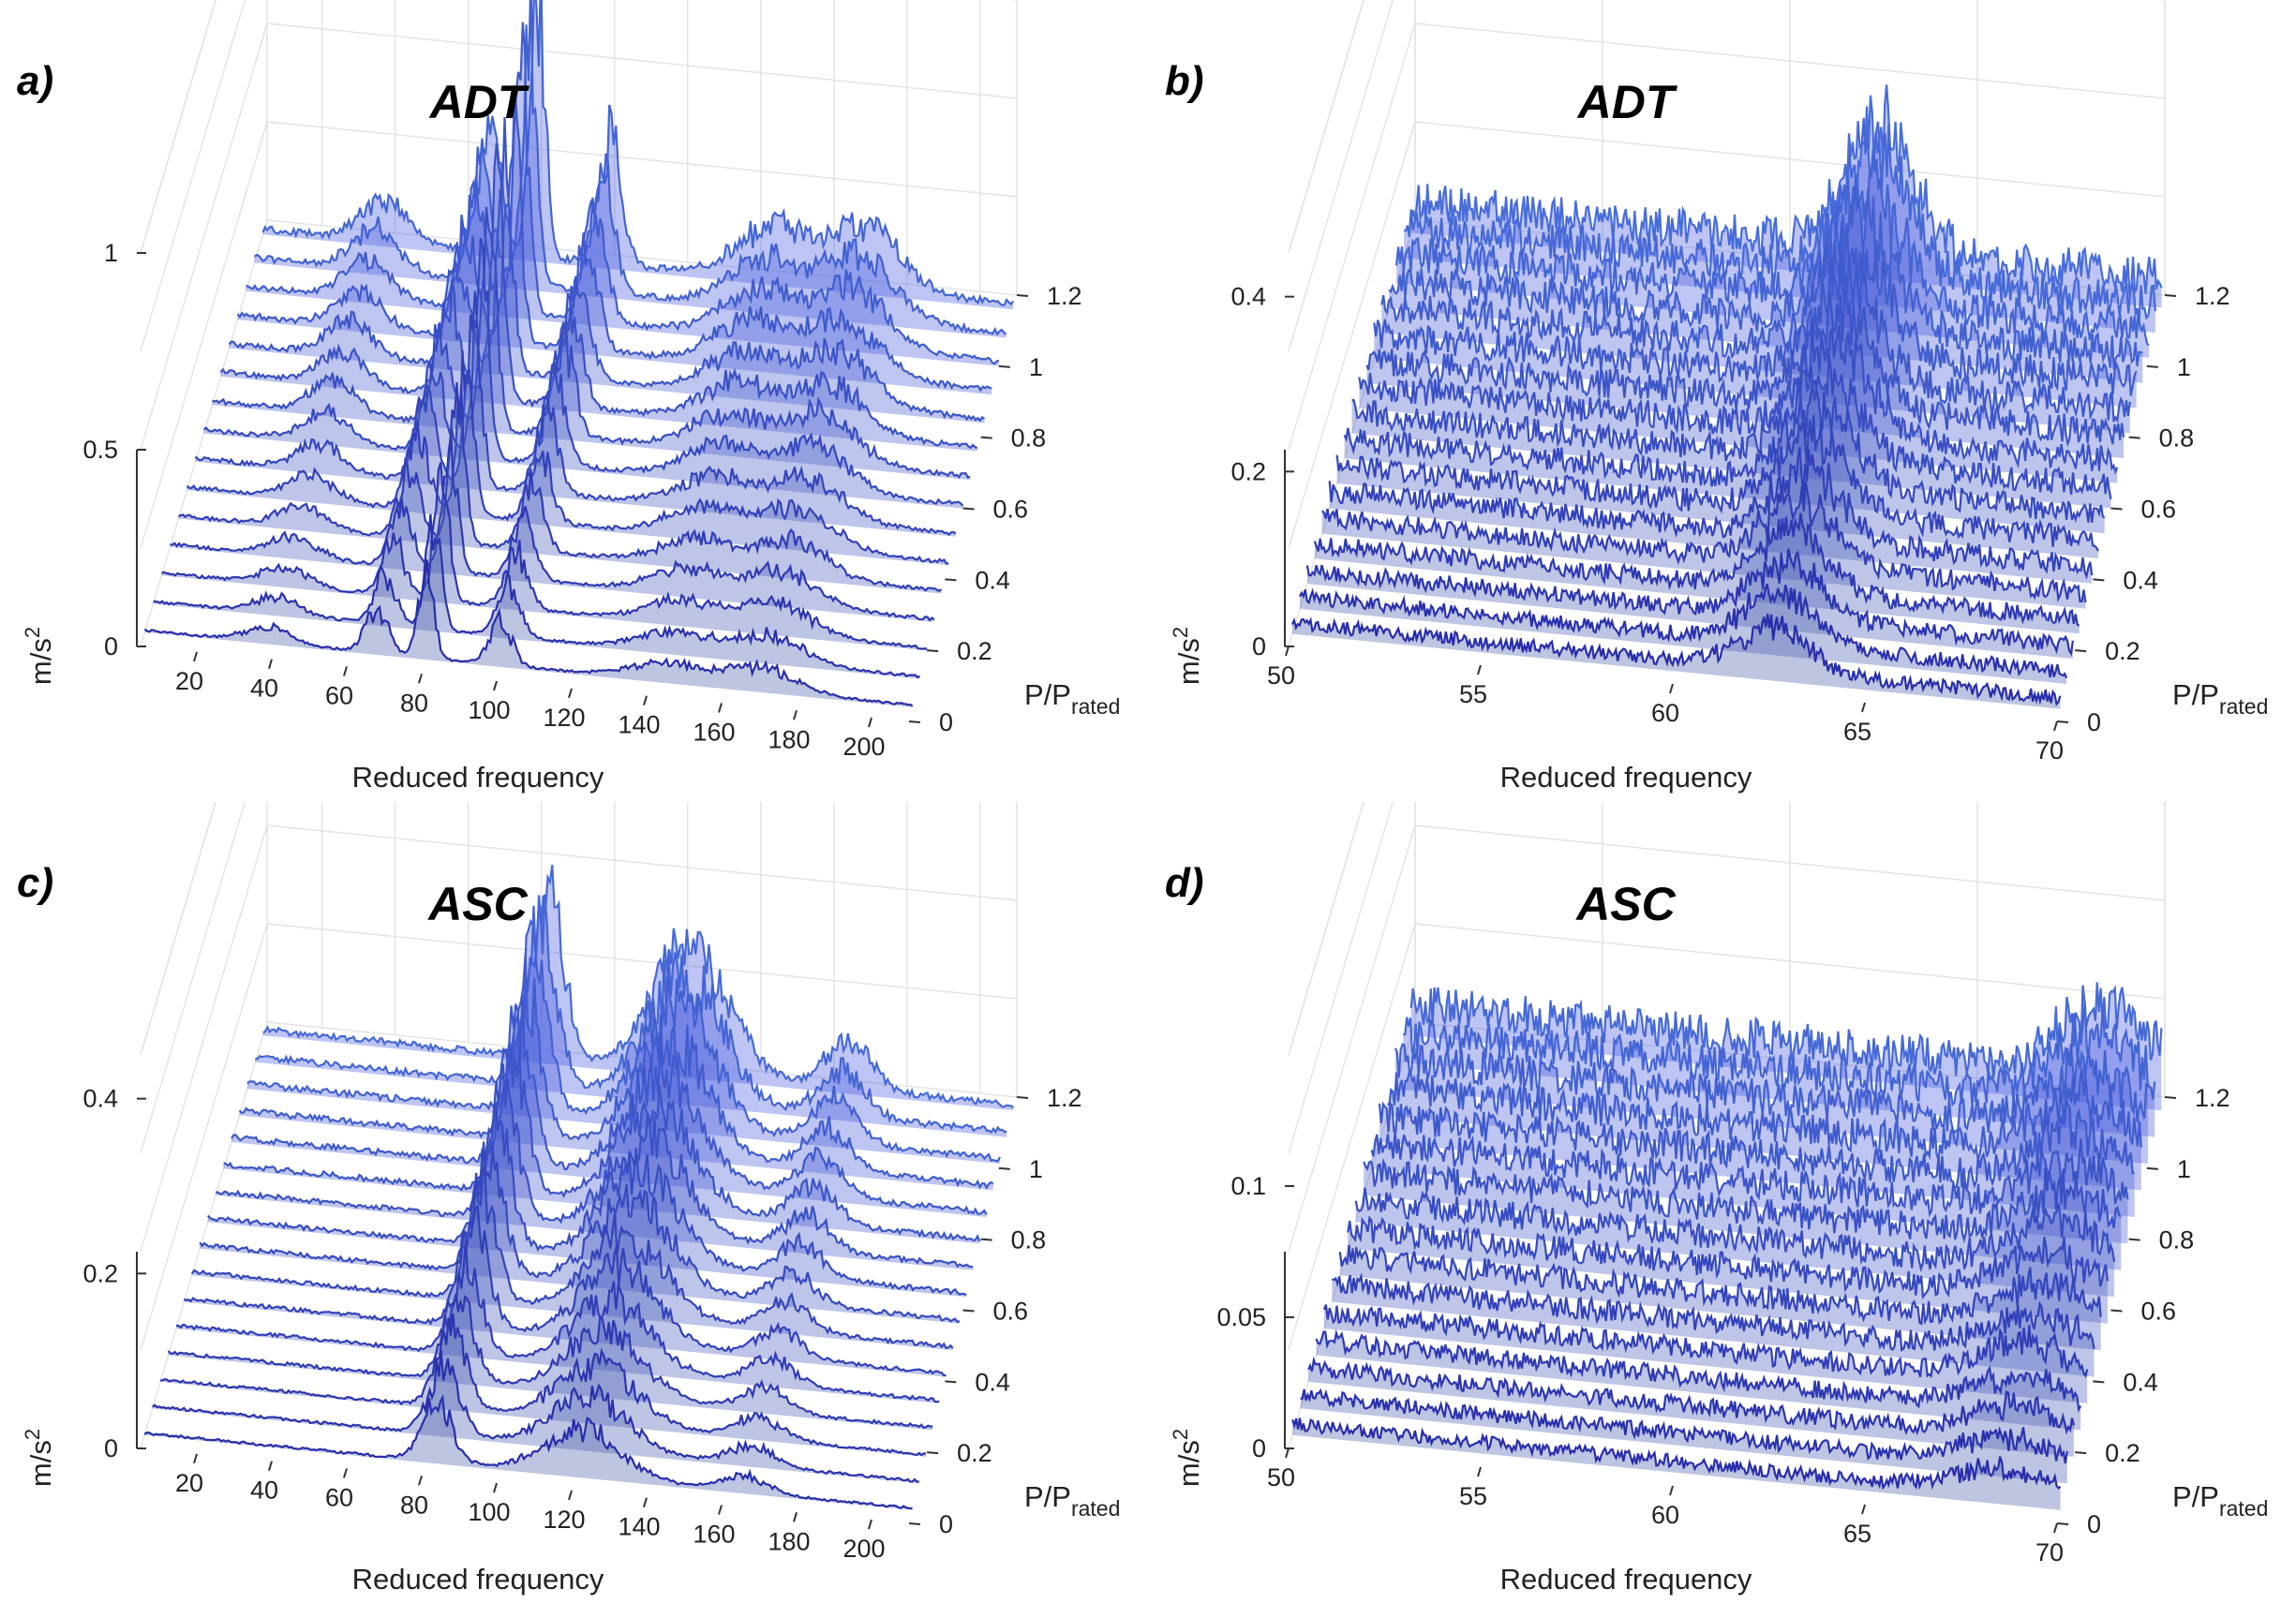  What do you see at coordinates (1665, 713) in the screenshot?
I see `x-tick-label: 60` at bounding box center [1665, 713].